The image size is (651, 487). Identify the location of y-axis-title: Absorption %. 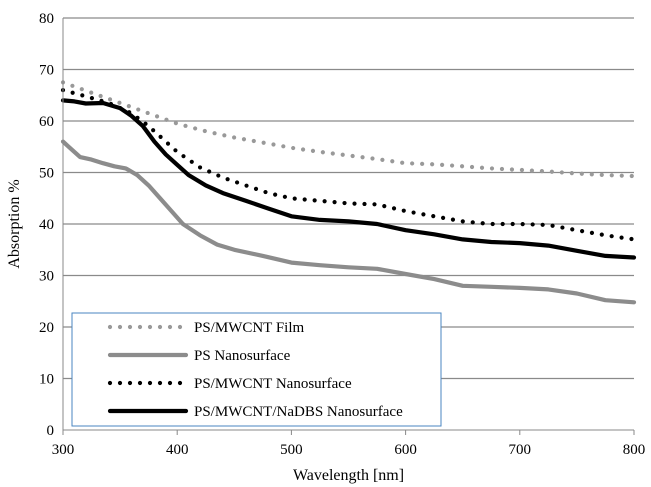
(14, 223).